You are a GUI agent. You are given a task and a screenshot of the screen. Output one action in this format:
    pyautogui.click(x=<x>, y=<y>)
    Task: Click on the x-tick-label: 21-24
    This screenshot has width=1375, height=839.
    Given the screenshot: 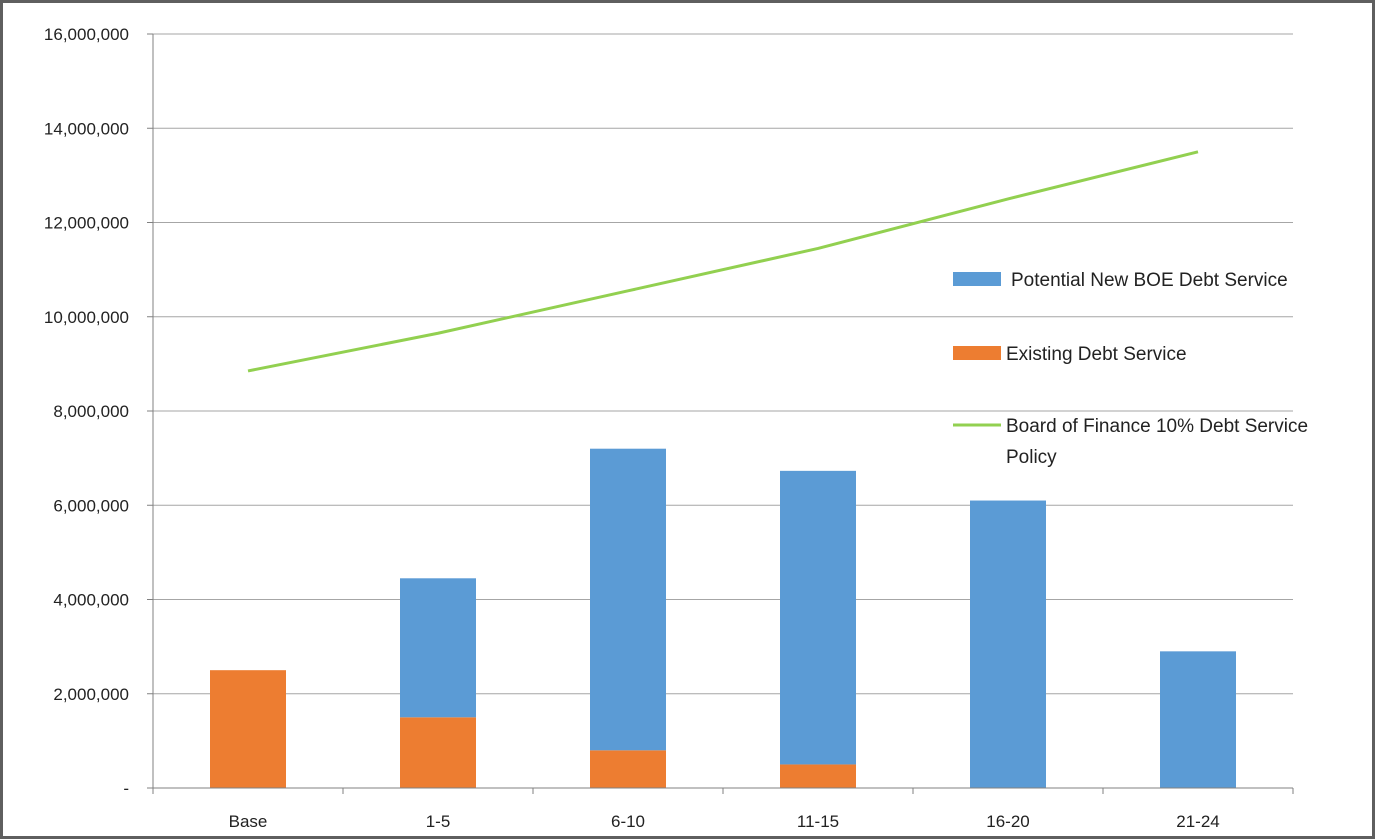 What is the action you would take?
    pyautogui.click(x=1197, y=821)
    